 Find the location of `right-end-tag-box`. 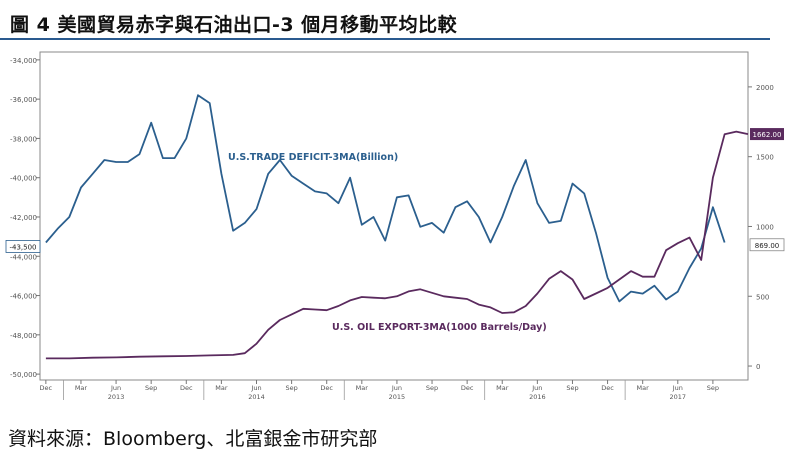

right-end-tag-box is located at coordinates (767, 134).